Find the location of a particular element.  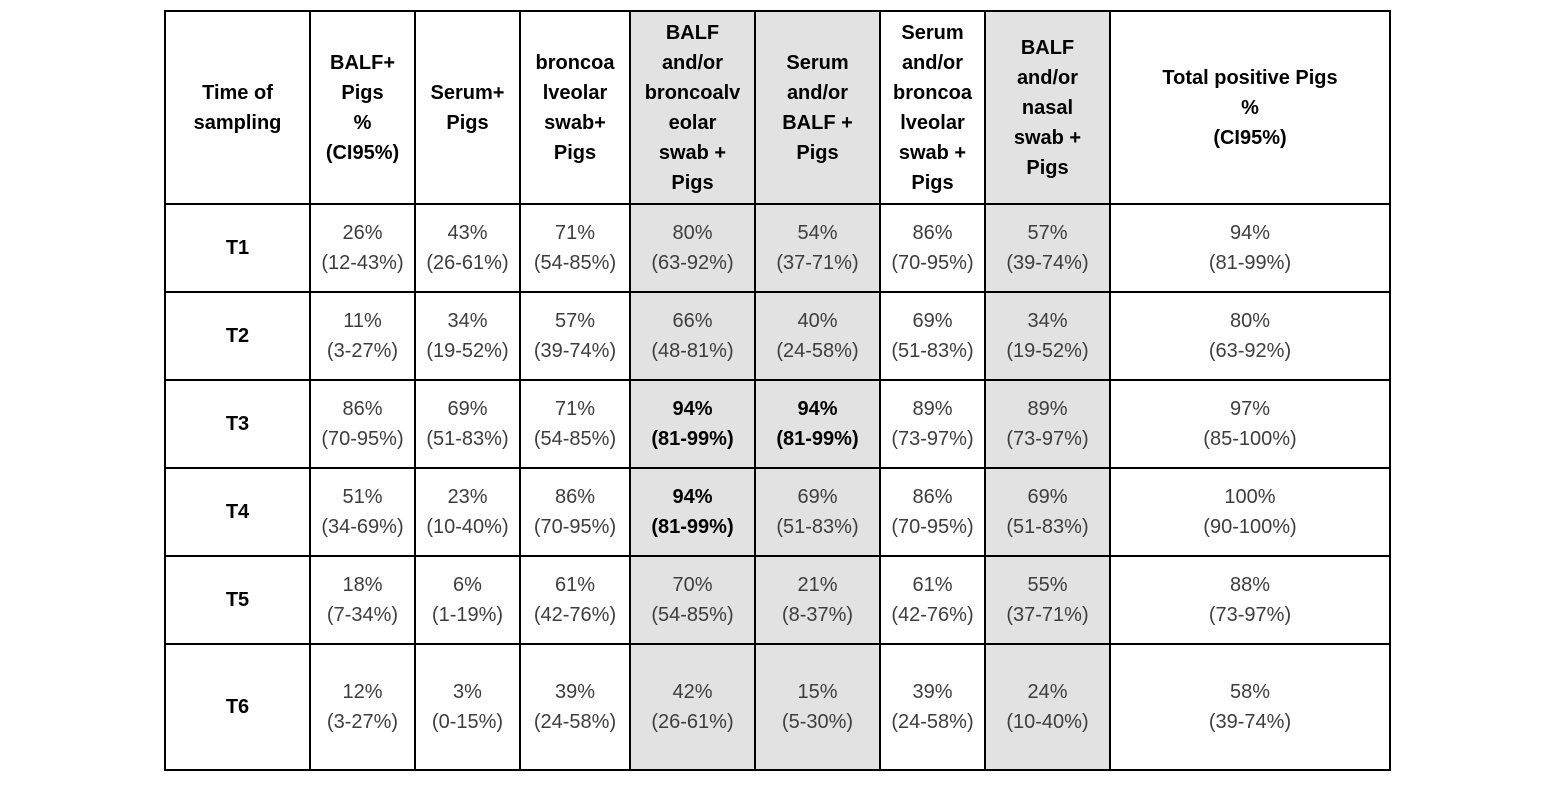

cell-t3-balf-or-broncoalveolar-swab-pos-pigs: 94% (81-99%) is located at coordinates (692, 424).